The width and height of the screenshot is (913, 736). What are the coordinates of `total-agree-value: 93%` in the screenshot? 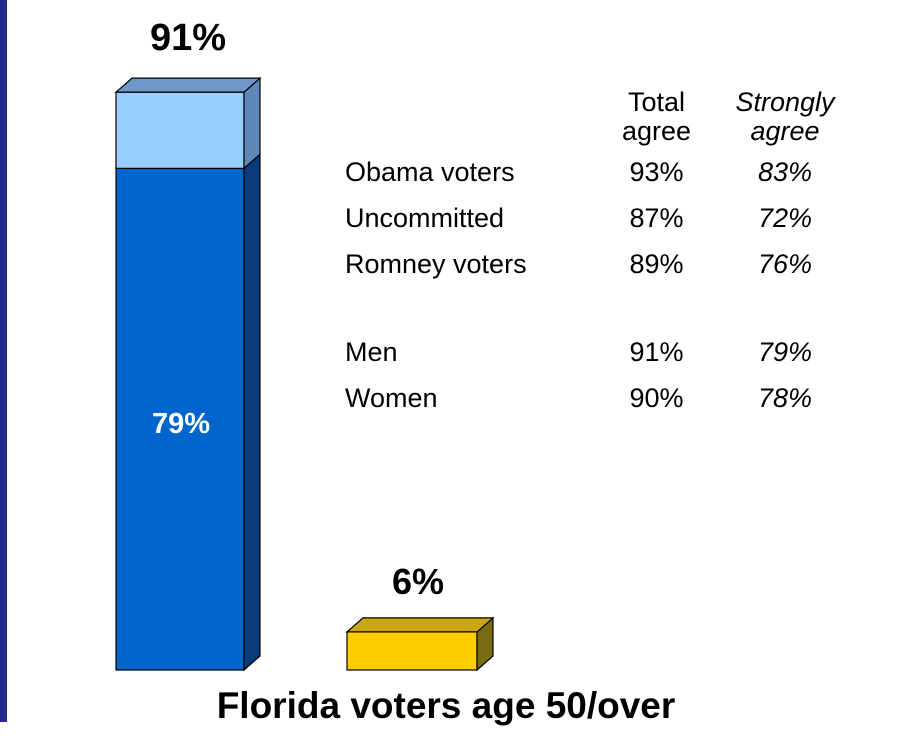 It's located at (656, 172).